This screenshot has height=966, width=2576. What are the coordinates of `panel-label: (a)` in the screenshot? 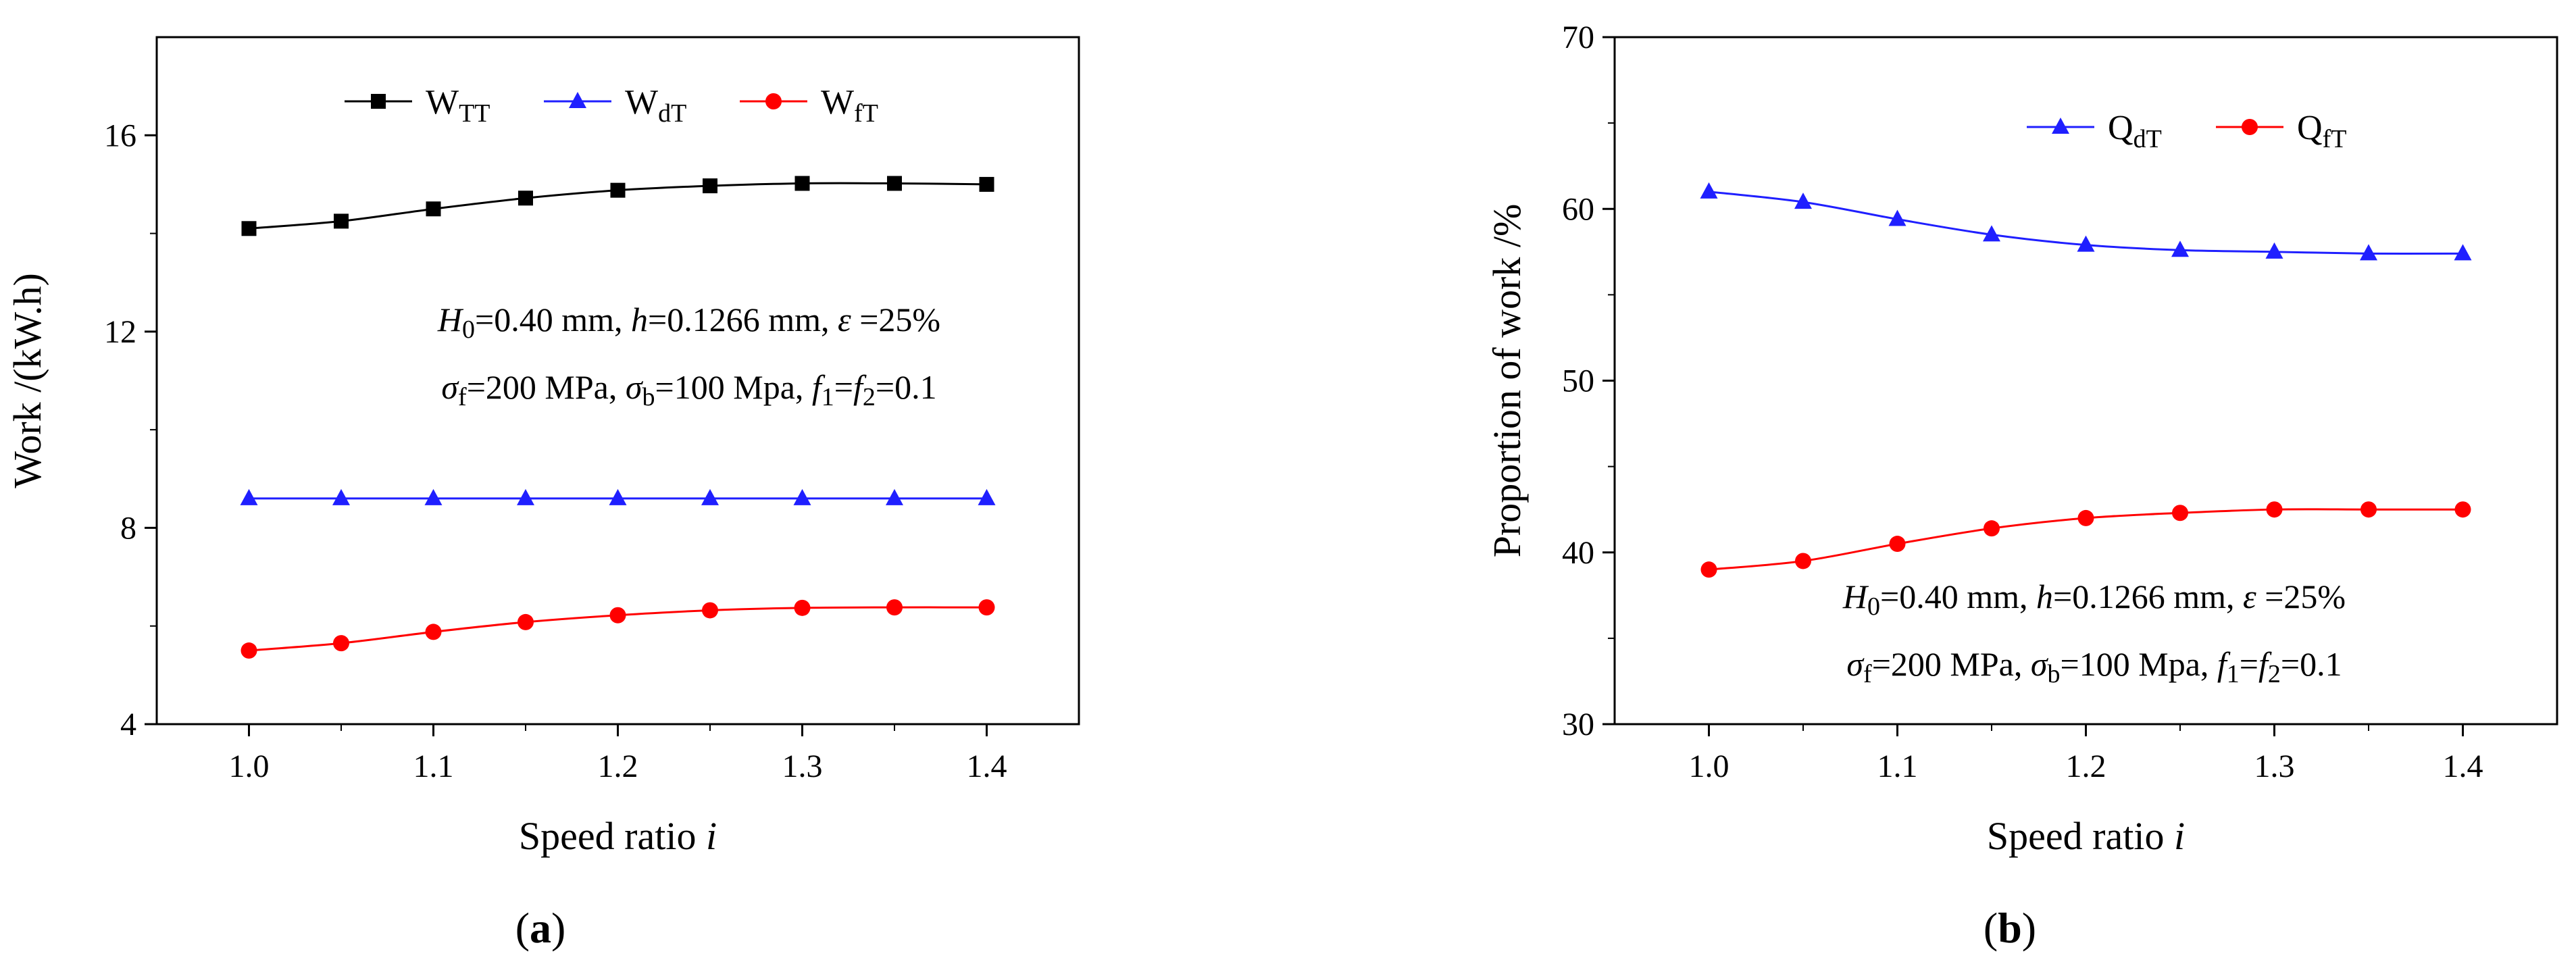 It's located at (540, 928).